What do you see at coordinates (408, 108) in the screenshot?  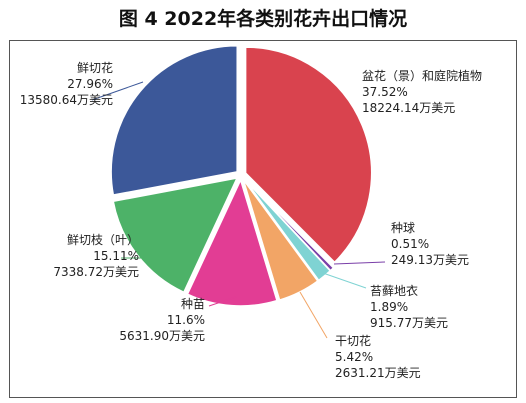 I see `slice-value-label: 18224.14万美元` at bounding box center [408, 108].